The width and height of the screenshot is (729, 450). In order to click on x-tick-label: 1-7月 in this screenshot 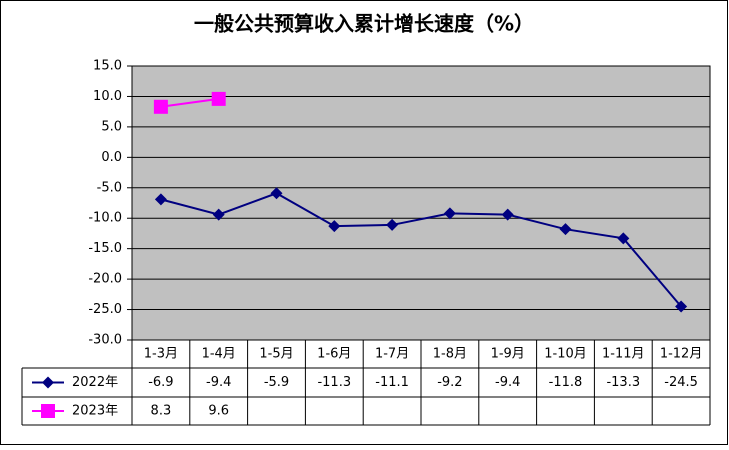, I will do `click(392, 354)`.